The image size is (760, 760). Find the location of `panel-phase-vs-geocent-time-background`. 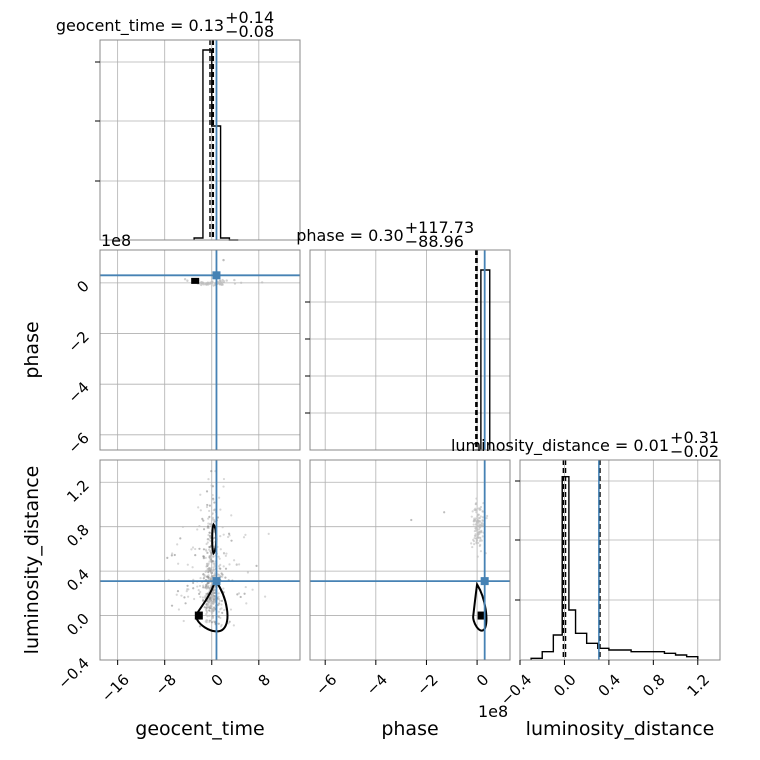

panel-phase-vs-geocent-time-background is located at coordinates (200, 350).